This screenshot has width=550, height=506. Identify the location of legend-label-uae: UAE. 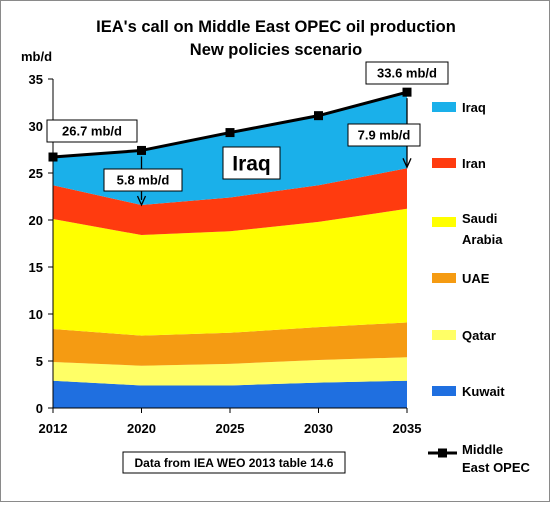
(476, 278).